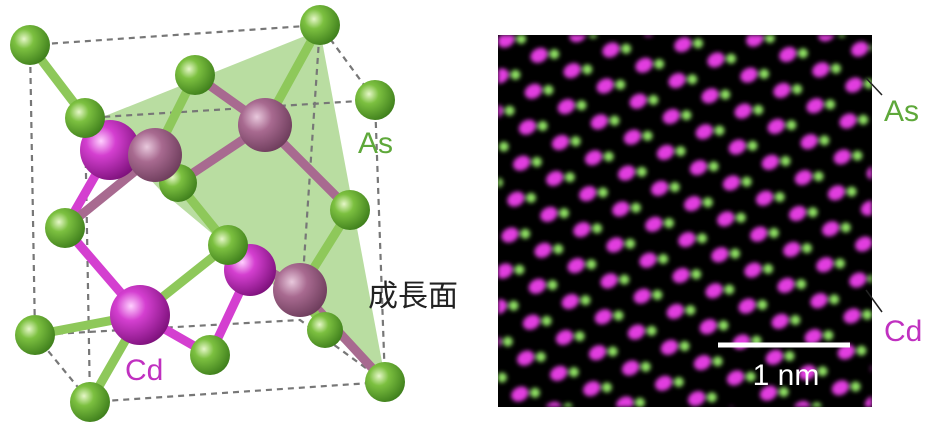 The height and width of the screenshot is (426, 935). I want to click on image-label-cd: Cd, so click(903, 331).